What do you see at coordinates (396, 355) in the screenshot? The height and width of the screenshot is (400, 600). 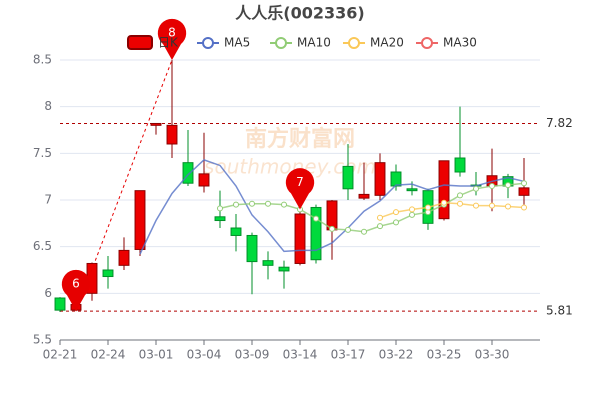 I see `x-tick-label: 03-22` at bounding box center [396, 355].